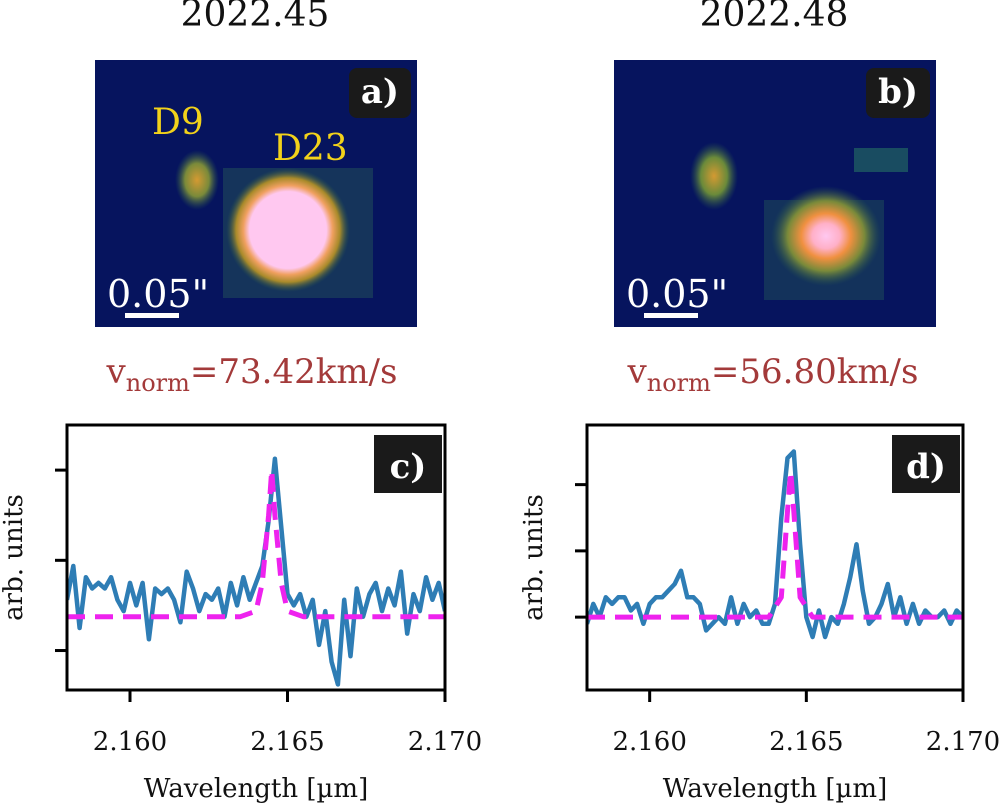 Image resolution: width=1000 pixels, height=806 pixels. Describe the element at coordinates (255, 17) in the screenshot. I see `epoch-label-left: 2022.45` at that location.